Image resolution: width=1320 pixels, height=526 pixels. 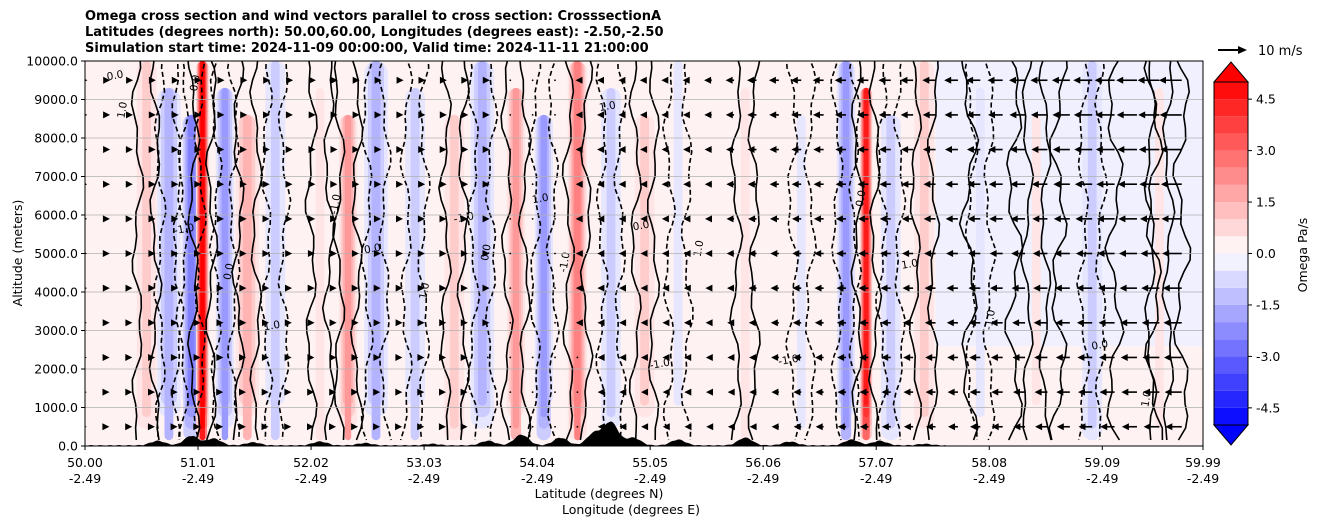 What do you see at coordinates (56, 253) in the screenshot?
I see `y-tick-label: 5000.0` at bounding box center [56, 253].